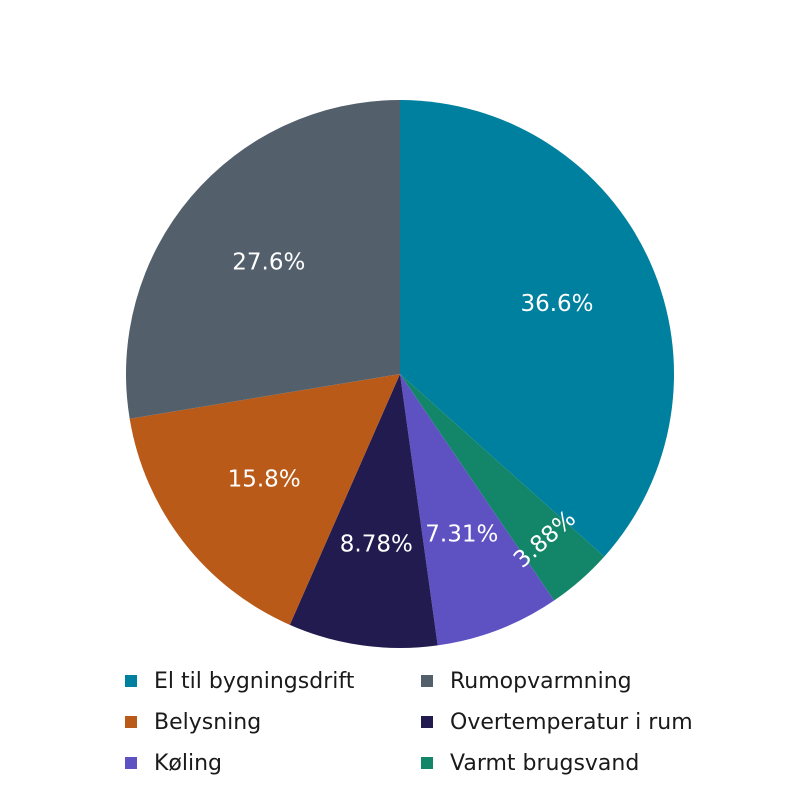 The height and width of the screenshot is (800, 800). What do you see at coordinates (273, 722) in the screenshot?
I see `legend-item: Belysning` at bounding box center [273, 722].